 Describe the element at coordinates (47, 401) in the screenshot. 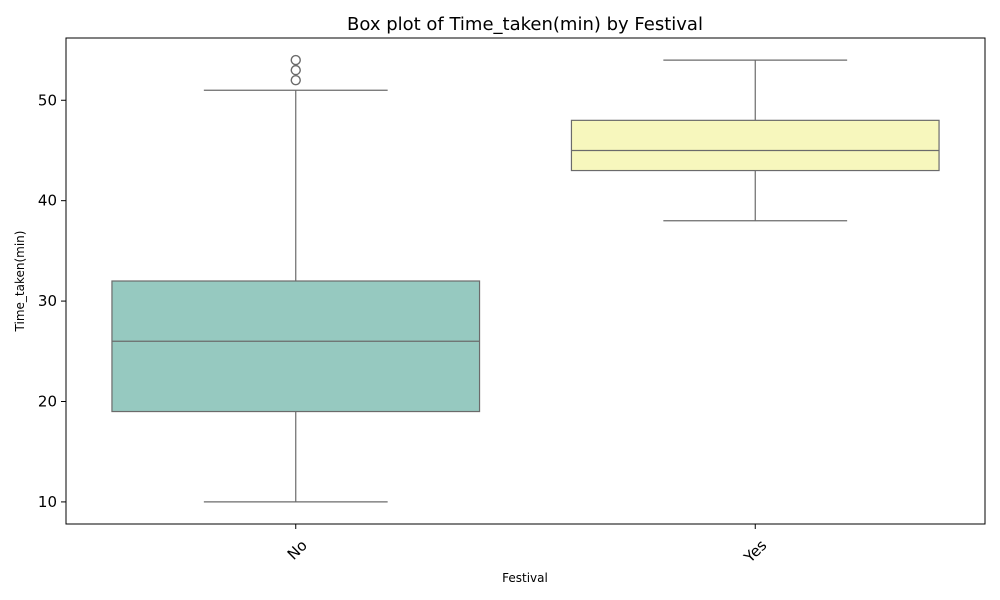

I see `y-tick-label: 20` at that location.